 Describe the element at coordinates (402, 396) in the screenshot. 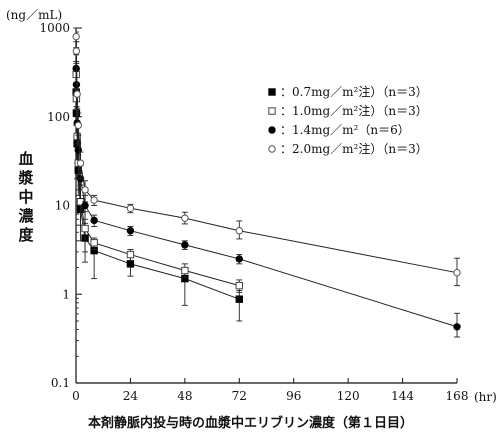

I see `x-tick-label: 144` at that location.